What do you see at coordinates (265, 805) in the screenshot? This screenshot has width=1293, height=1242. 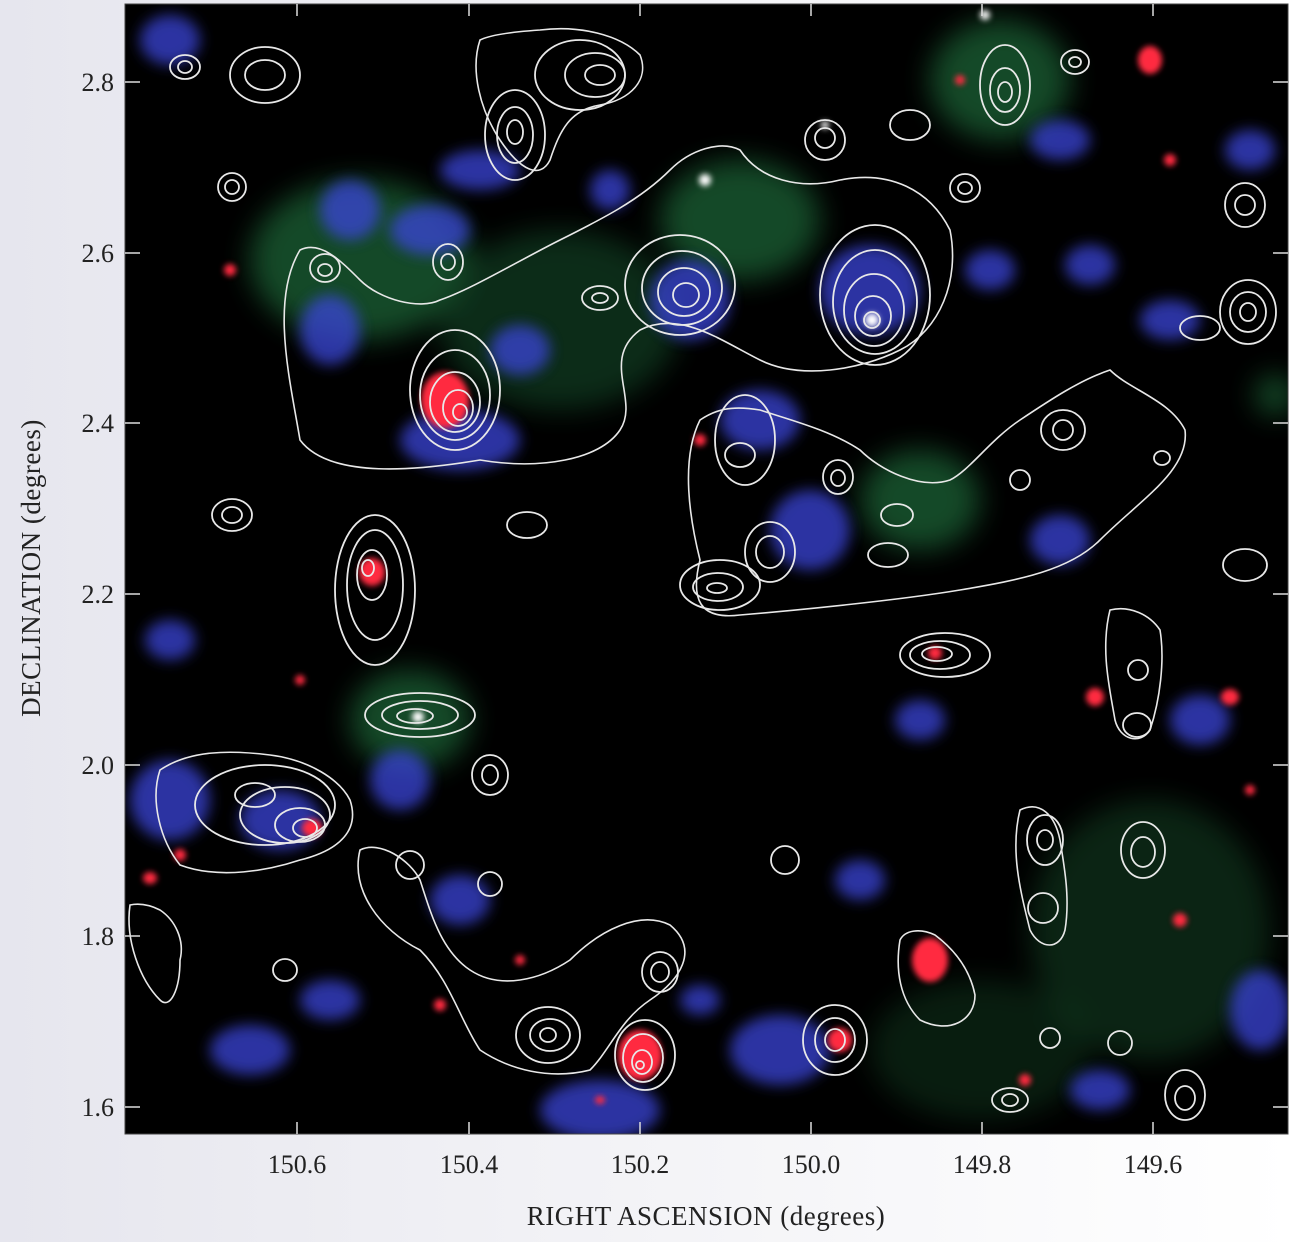 I see `contour-group-k` at bounding box center [265, 805].